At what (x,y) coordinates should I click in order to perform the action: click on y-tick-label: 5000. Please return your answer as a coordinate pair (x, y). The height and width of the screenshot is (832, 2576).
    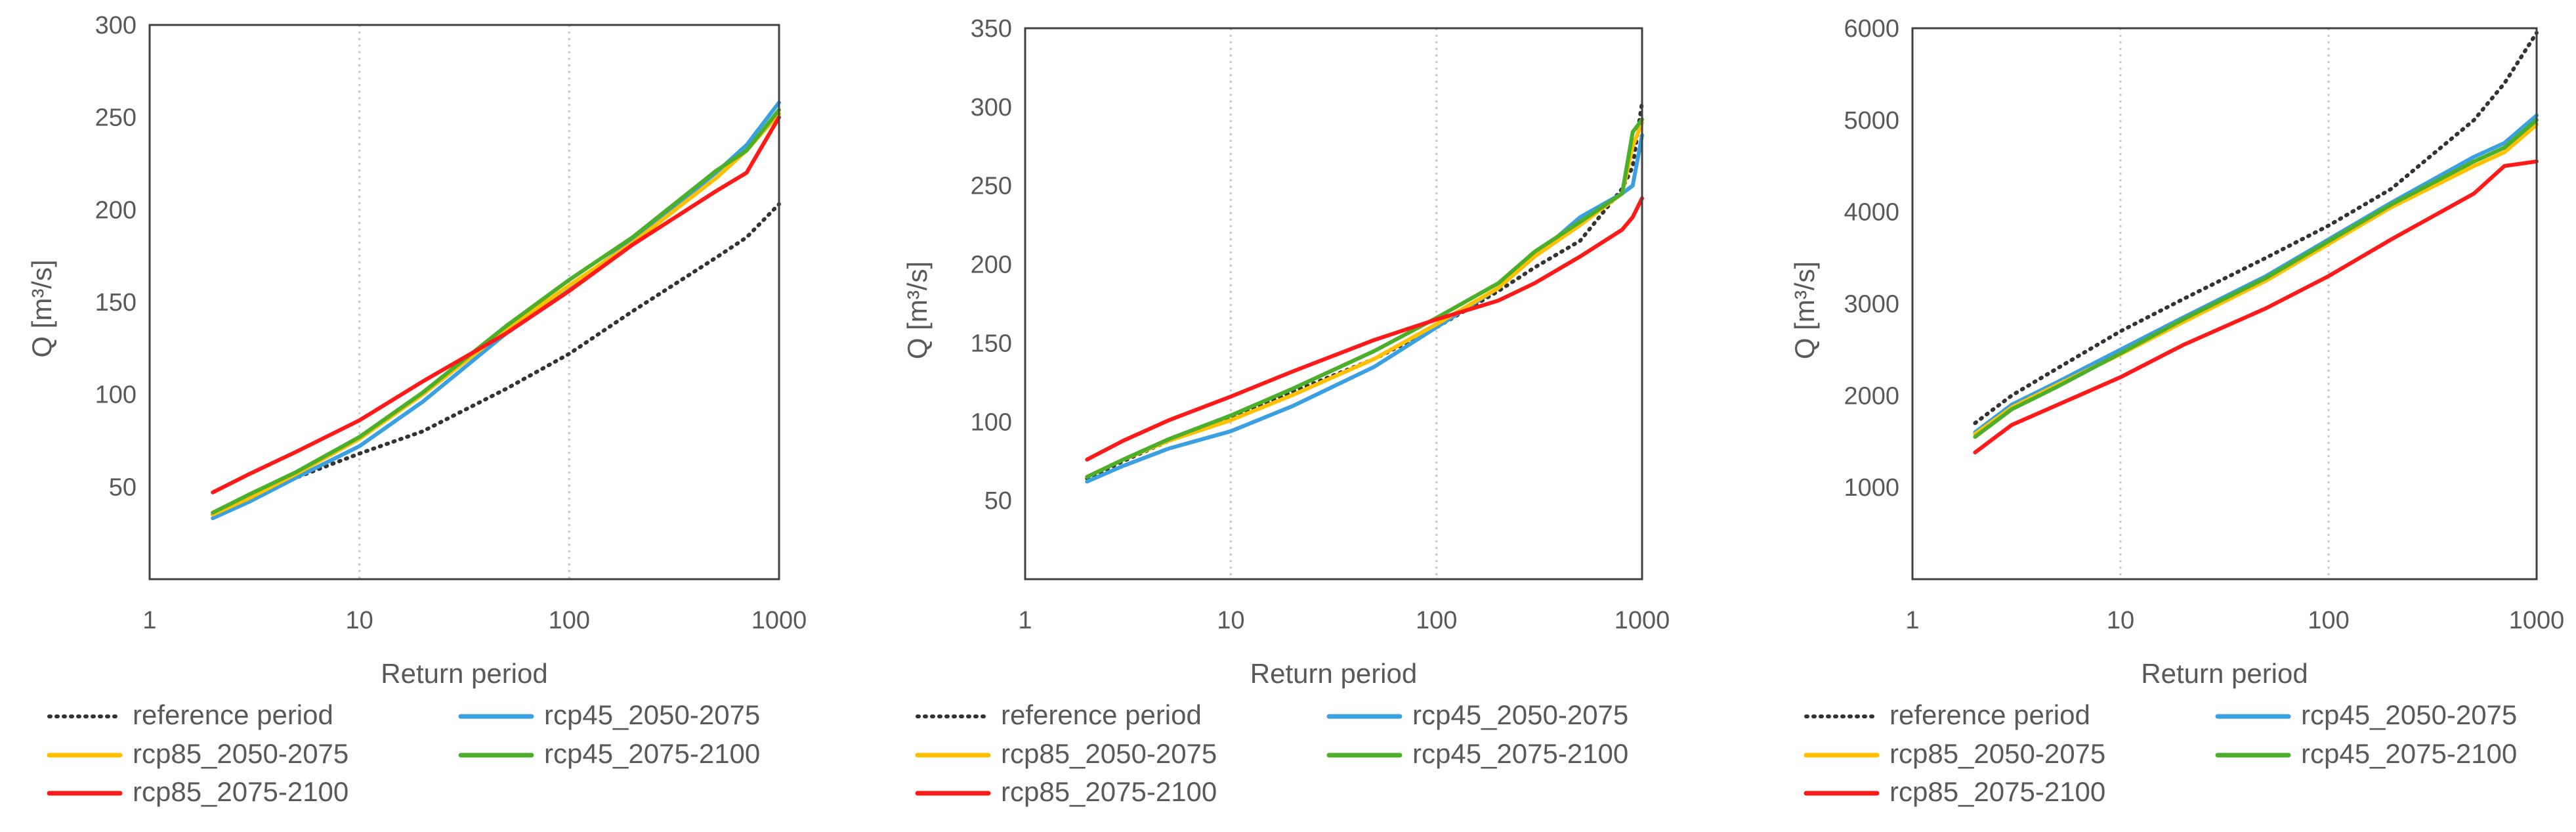
    Looking at the image, I should click on (1871, 121).